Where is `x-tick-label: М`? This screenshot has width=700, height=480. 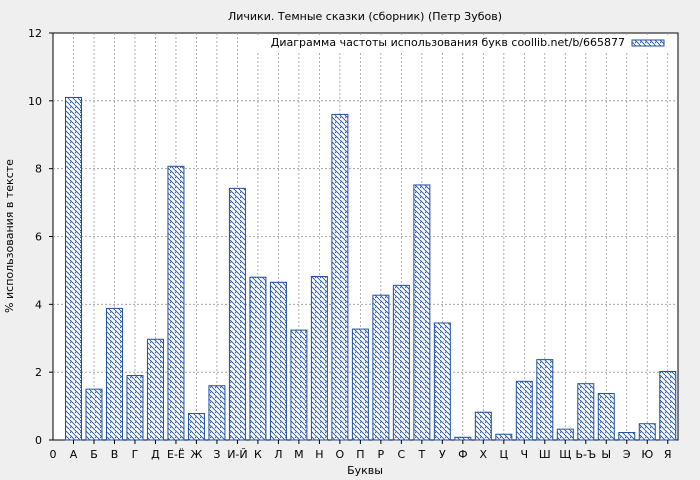 x-tick-label: М is located at coordinates (299, 454).